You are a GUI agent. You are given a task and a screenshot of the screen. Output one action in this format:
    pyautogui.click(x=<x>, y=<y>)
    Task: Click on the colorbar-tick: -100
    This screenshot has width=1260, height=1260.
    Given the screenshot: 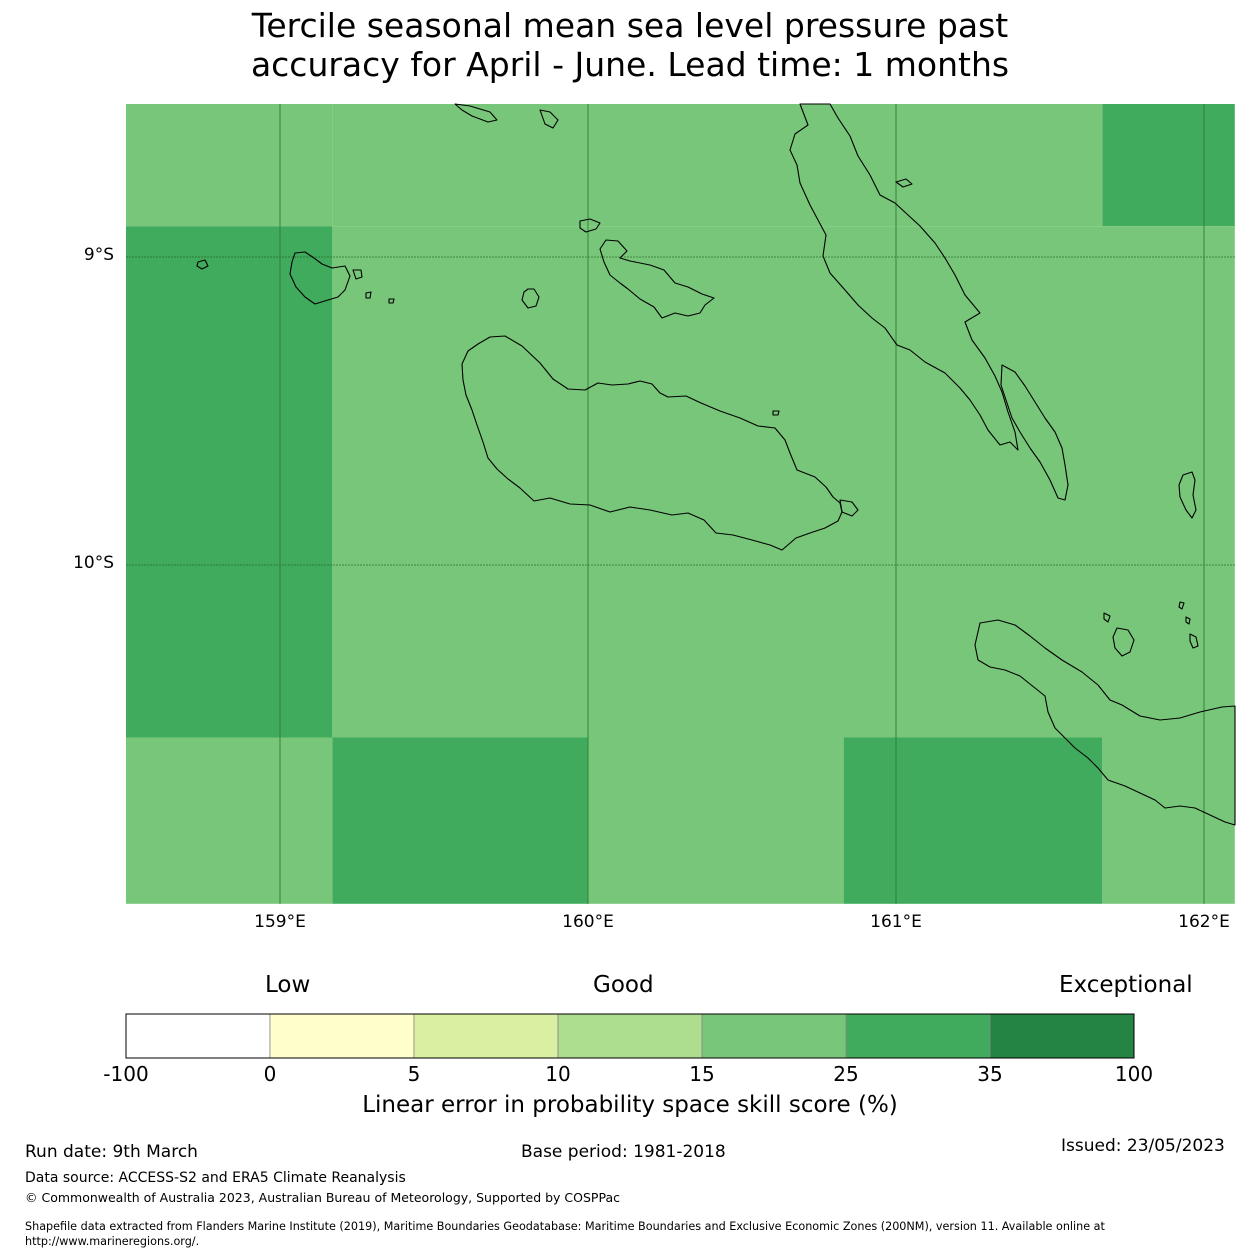 What is the action you would take?
    pyautogui.click(x=126, y=1074)
    